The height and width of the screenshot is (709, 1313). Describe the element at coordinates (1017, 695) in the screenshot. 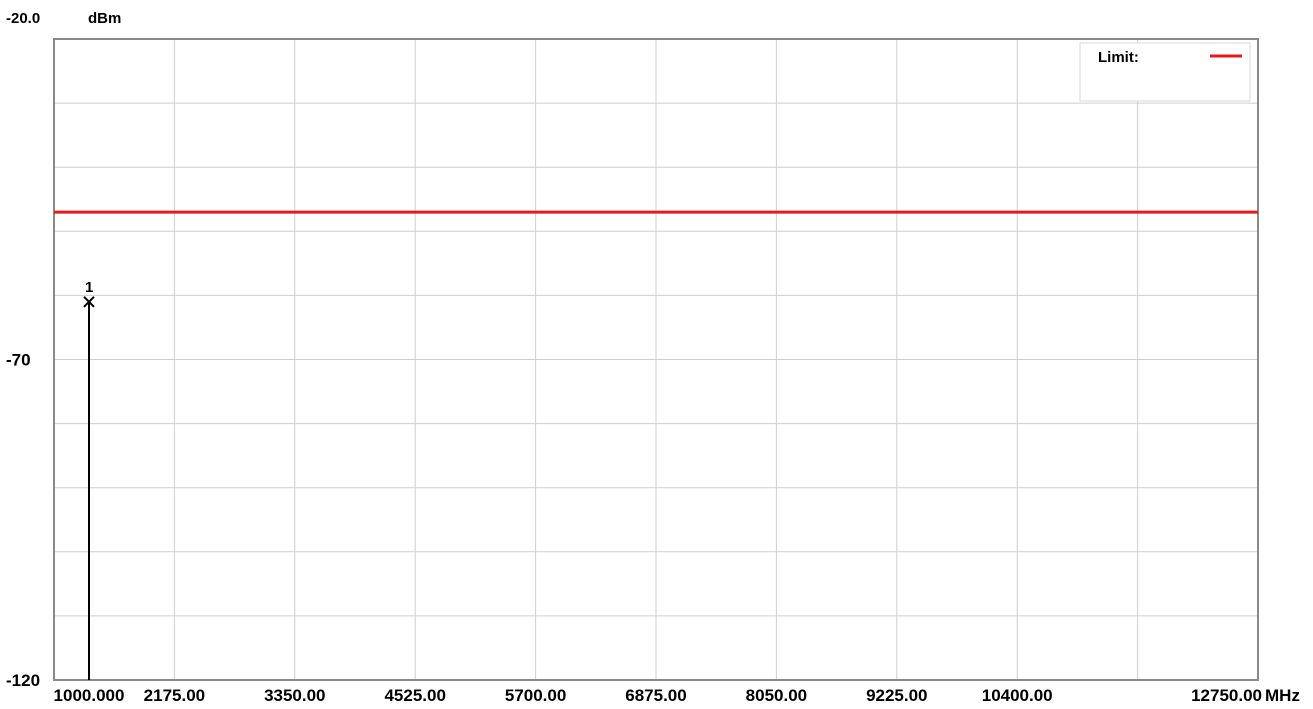

I see `x-tick-label: 10400.00` at that location.